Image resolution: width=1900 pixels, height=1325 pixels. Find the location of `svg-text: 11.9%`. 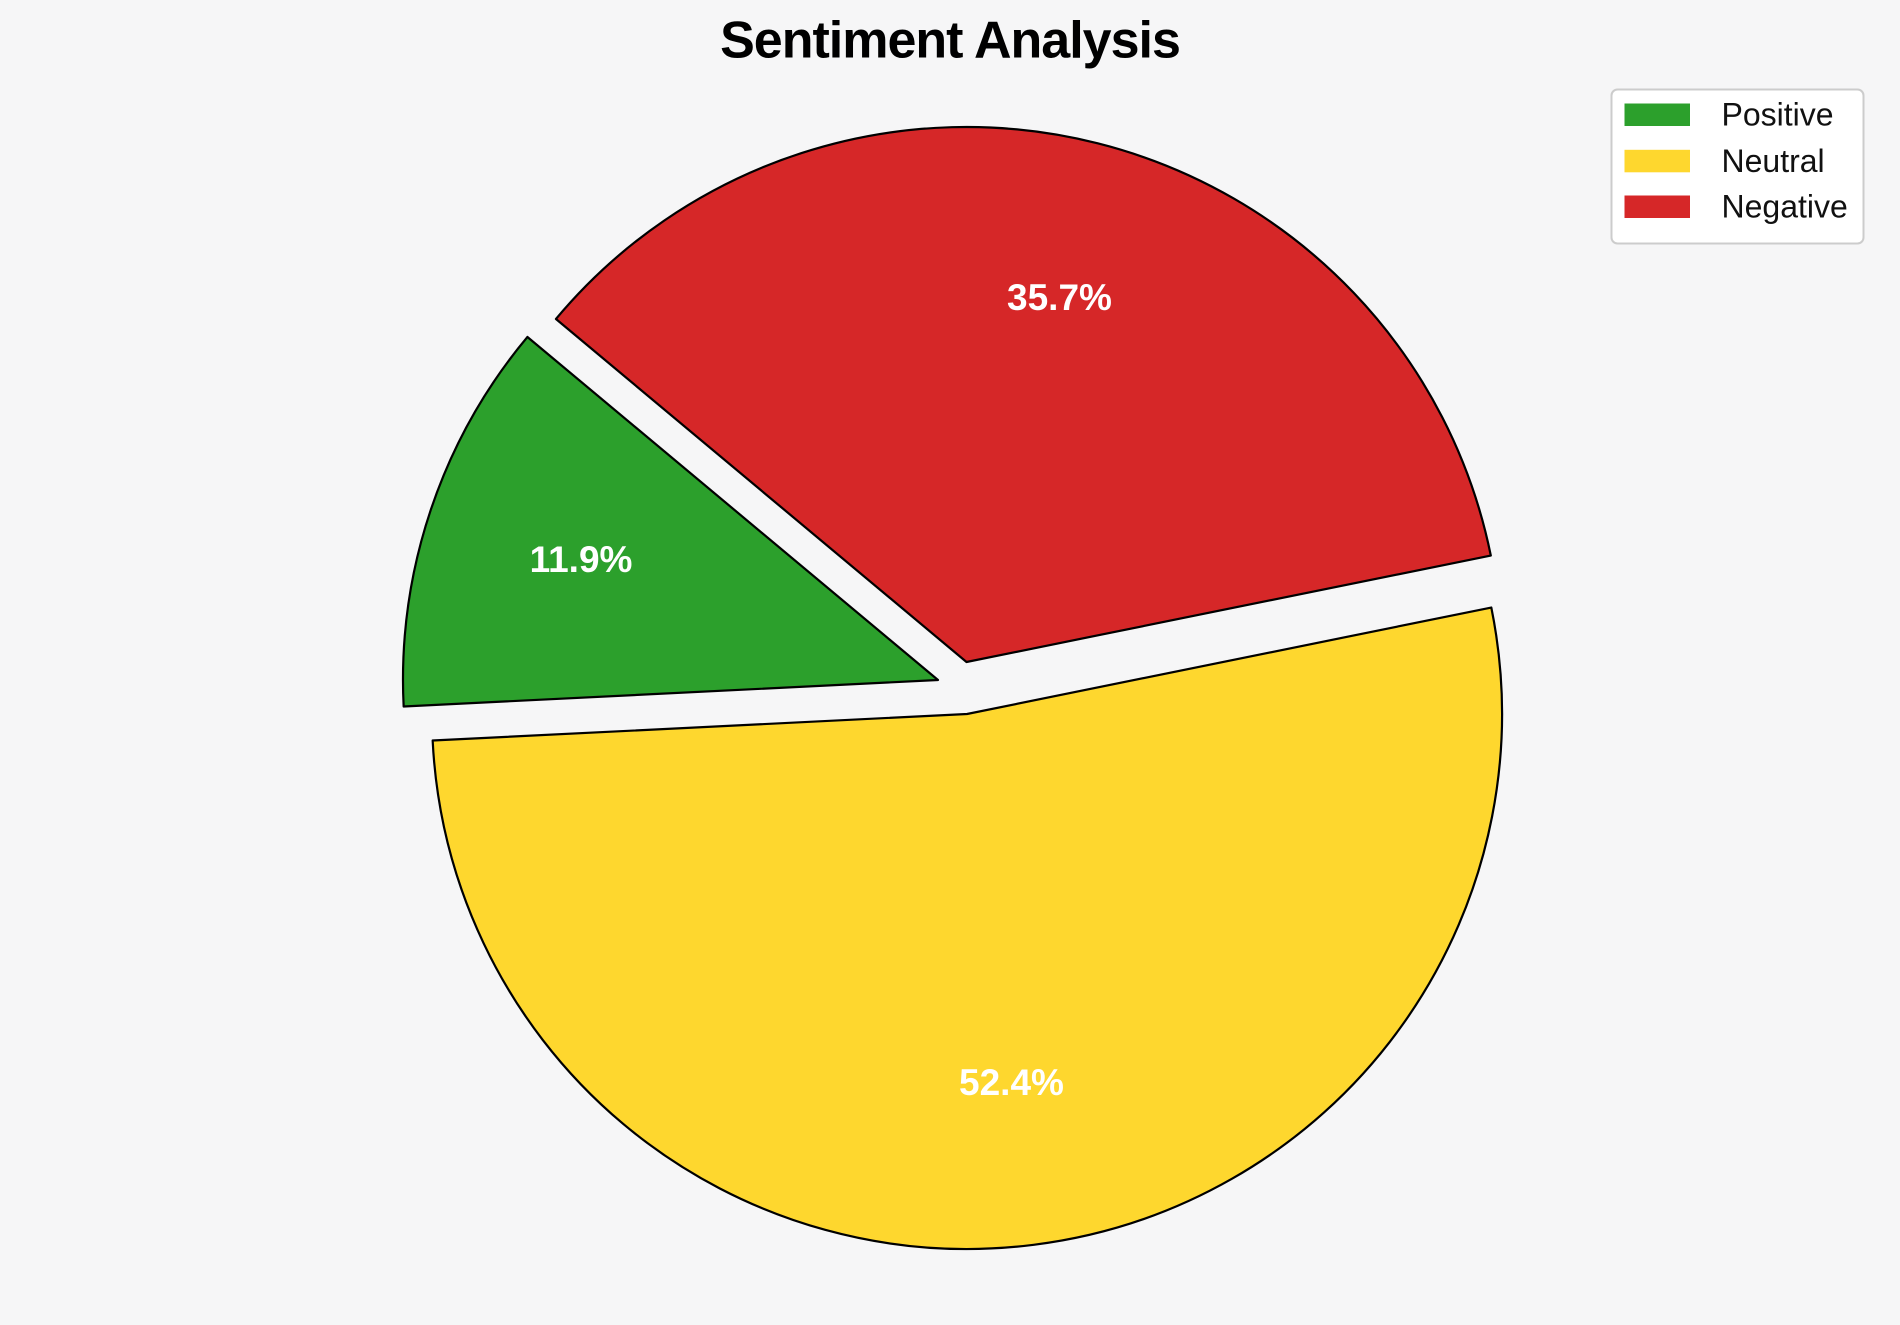

svg-text: 11.9% is located at coordinates (581, 559).